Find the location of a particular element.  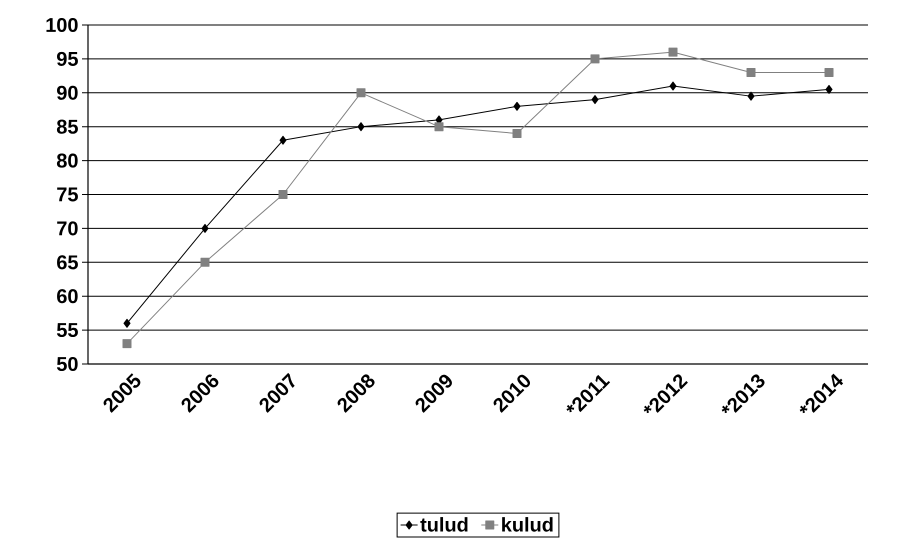

y-tick-label: 60 is located at coordinates (67, 296).